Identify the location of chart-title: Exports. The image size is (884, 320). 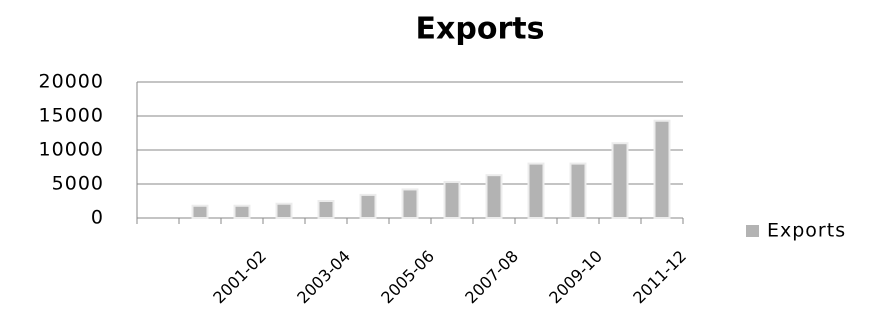
(480, 29).